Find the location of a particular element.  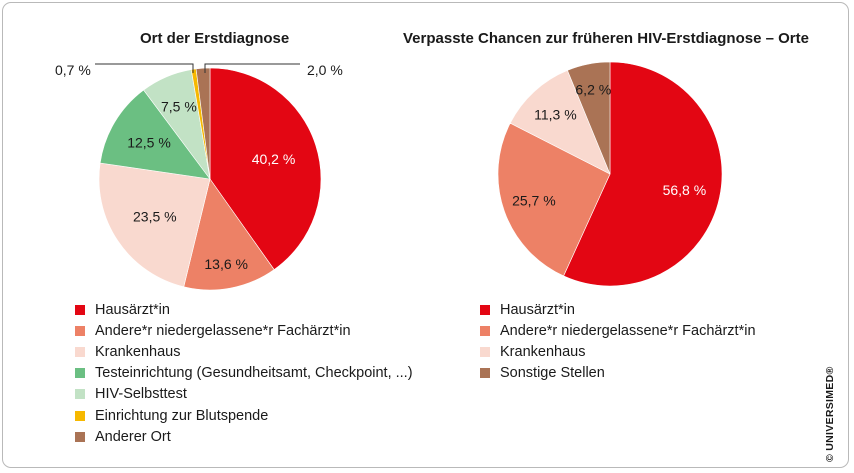

wedge-sonstige-stellen is located at coordinates (589, 118).